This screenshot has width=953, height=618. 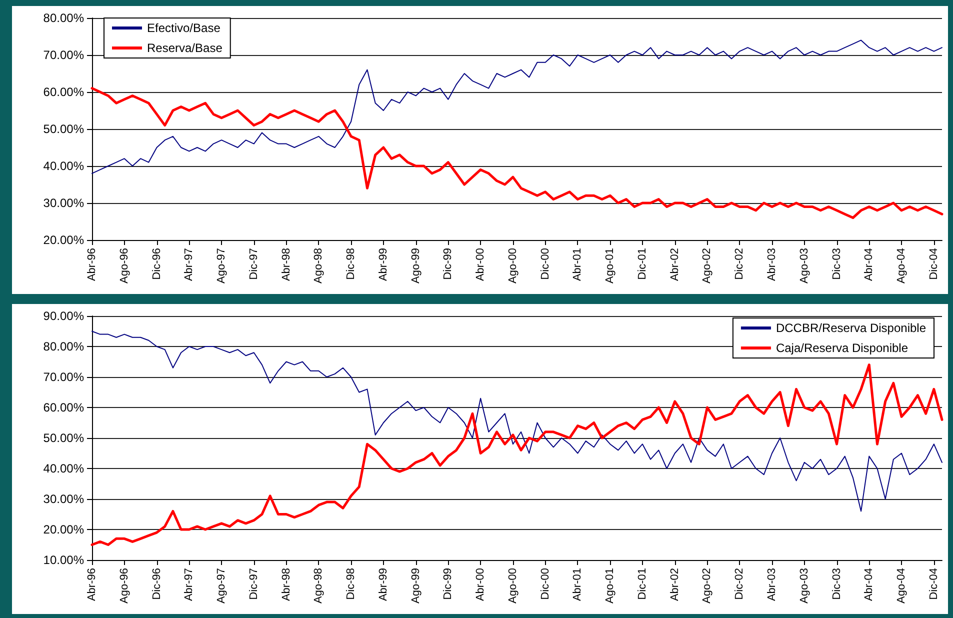 What do you see at coordinates (842, 348) in the screenshot?
I see `legend-label: Caja/Reserva Disponible` at bounding box center [842, 348].